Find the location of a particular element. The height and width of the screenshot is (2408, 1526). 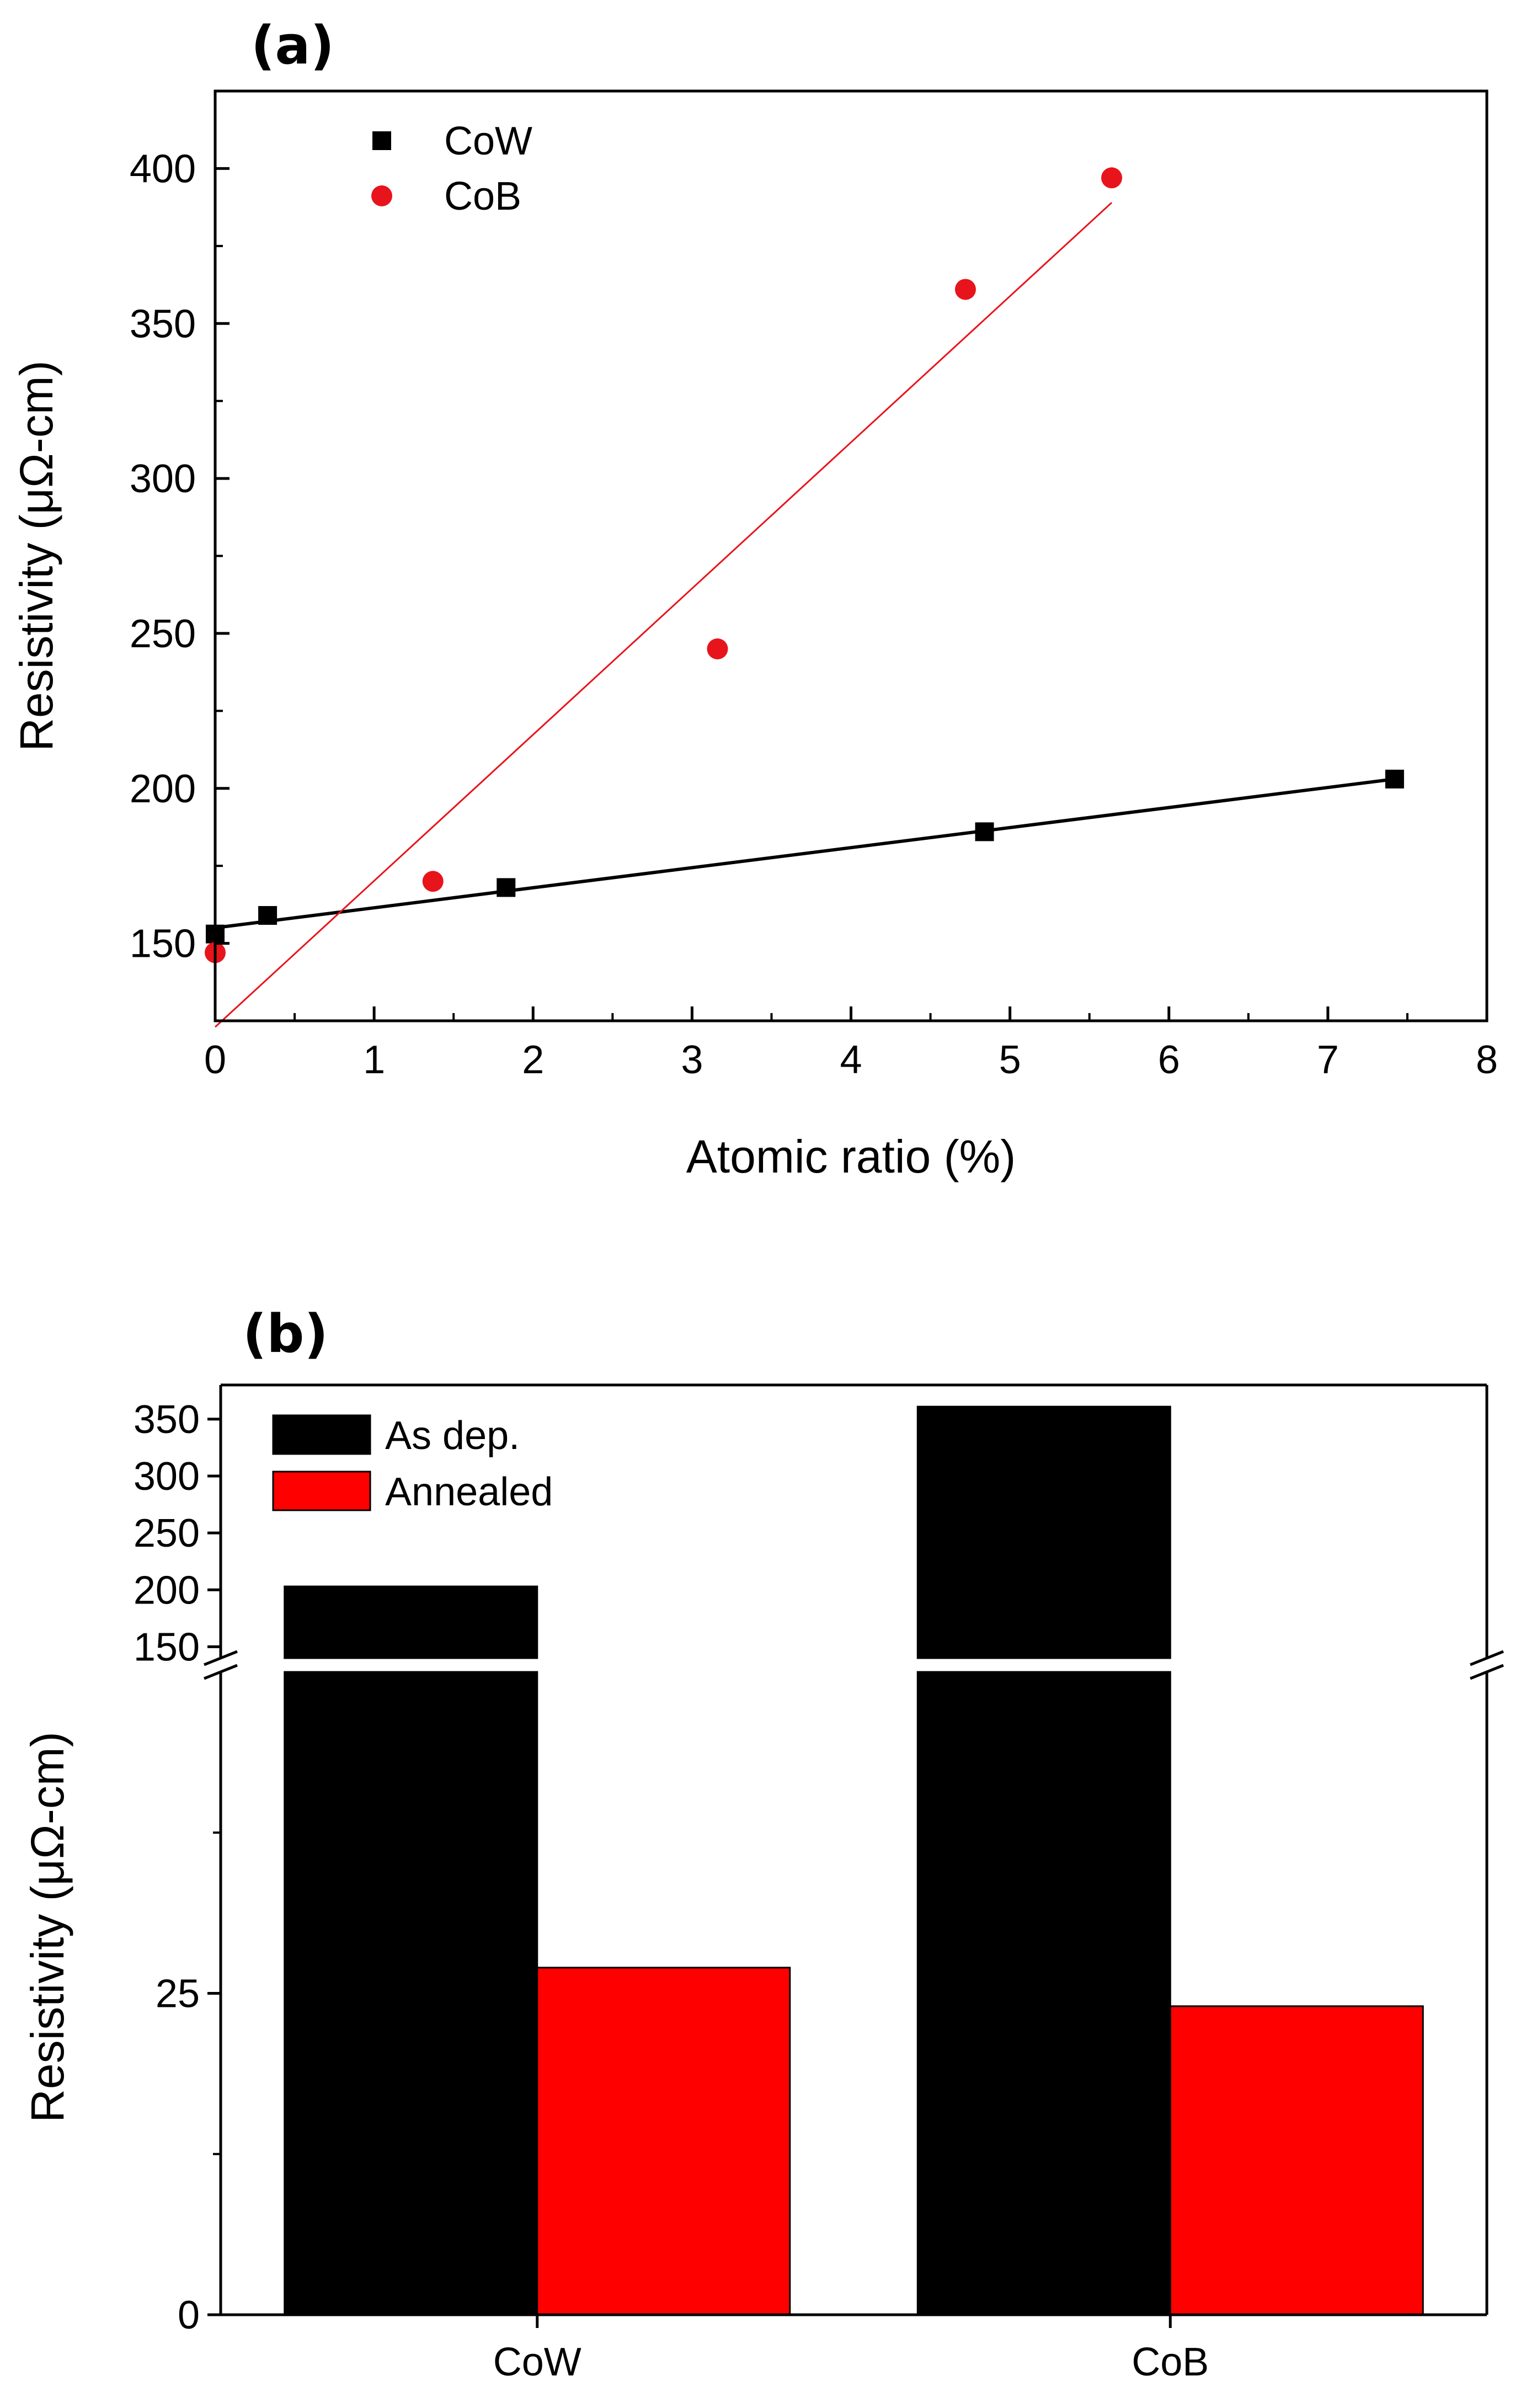

chart-a-x-axis-title: Atomic ratio (%) is located at coordinates (851, 1156).